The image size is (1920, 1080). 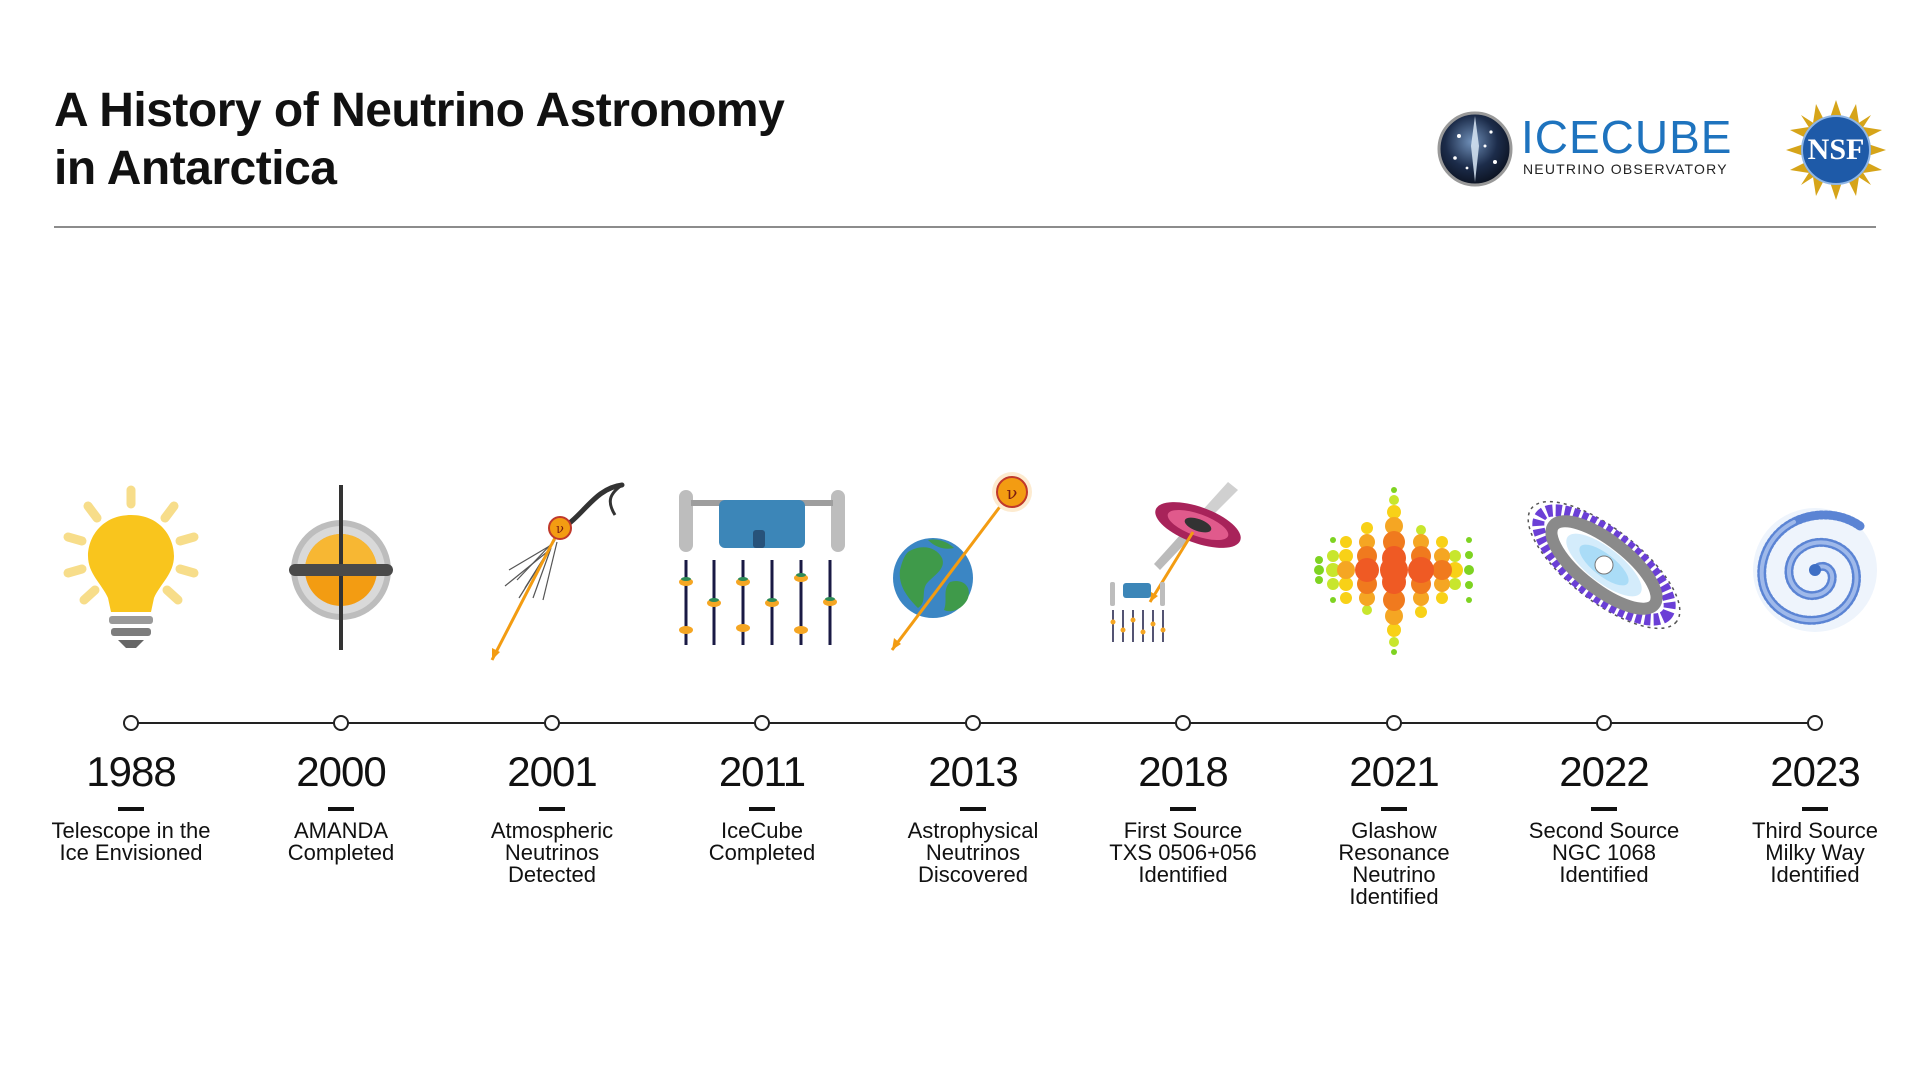 I want to click on event-label: Glashow Resonance Neutrino Identified, so click(x=1394, y=864).